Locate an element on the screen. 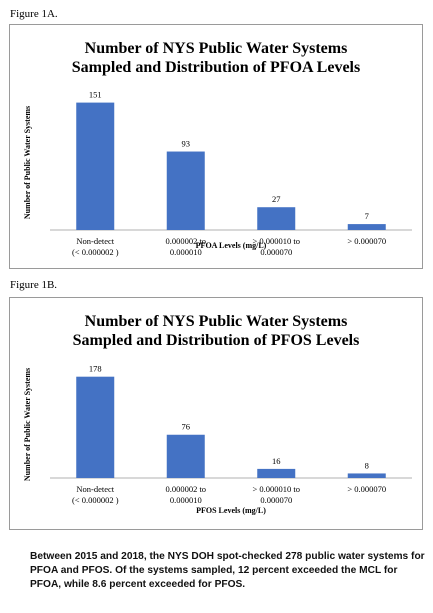 The width and height of the screenshot is (433, 613). pfoa-y-axis-label: Number of Public Water Systems is located at coordinates (27, 162).